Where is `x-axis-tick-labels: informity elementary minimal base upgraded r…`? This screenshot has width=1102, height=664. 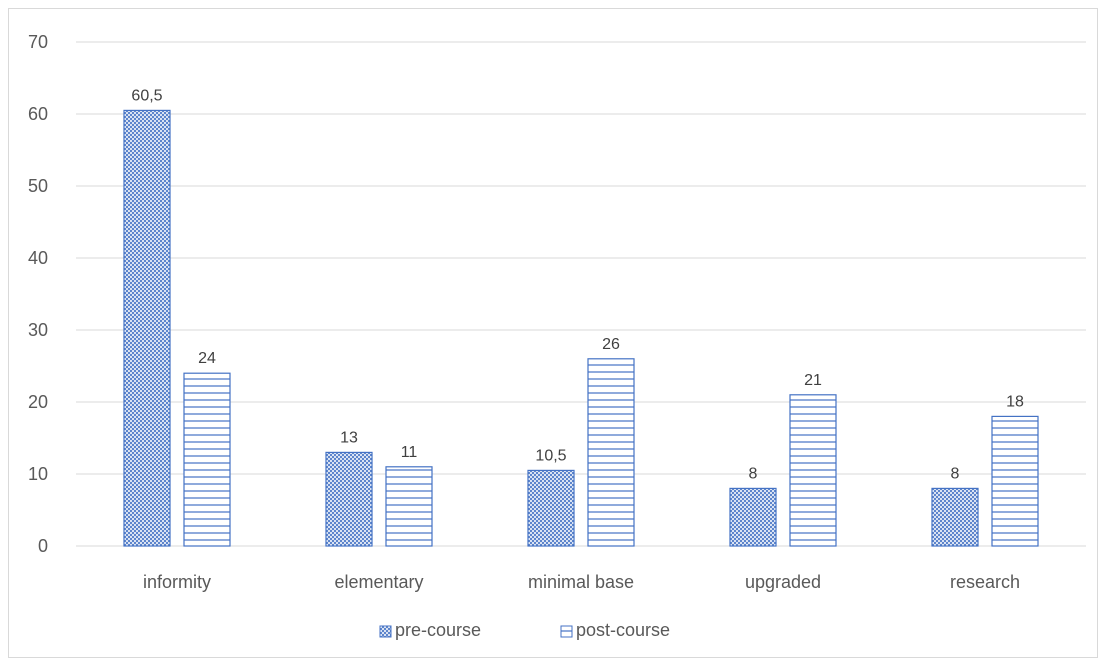
x-axis-tick-labels: informity elementary minimal base upgraded r… is located at coordinates (581, 582).